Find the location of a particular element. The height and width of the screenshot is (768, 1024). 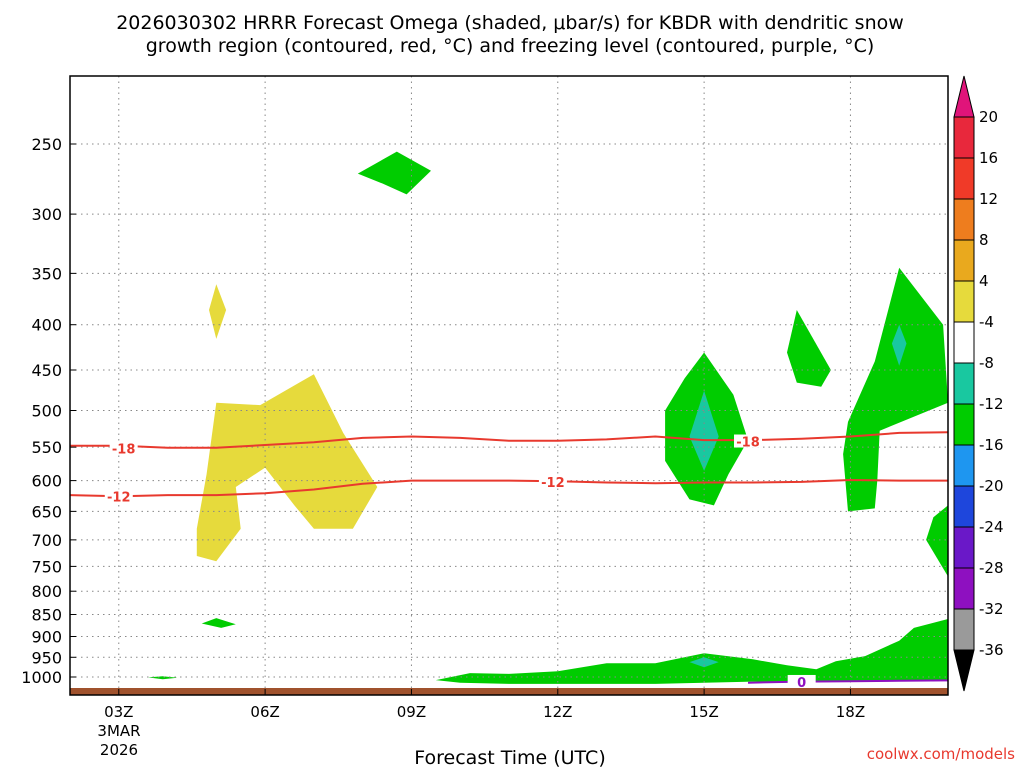

y-tick-label-250: 250 is located at coordinates (46, 144).